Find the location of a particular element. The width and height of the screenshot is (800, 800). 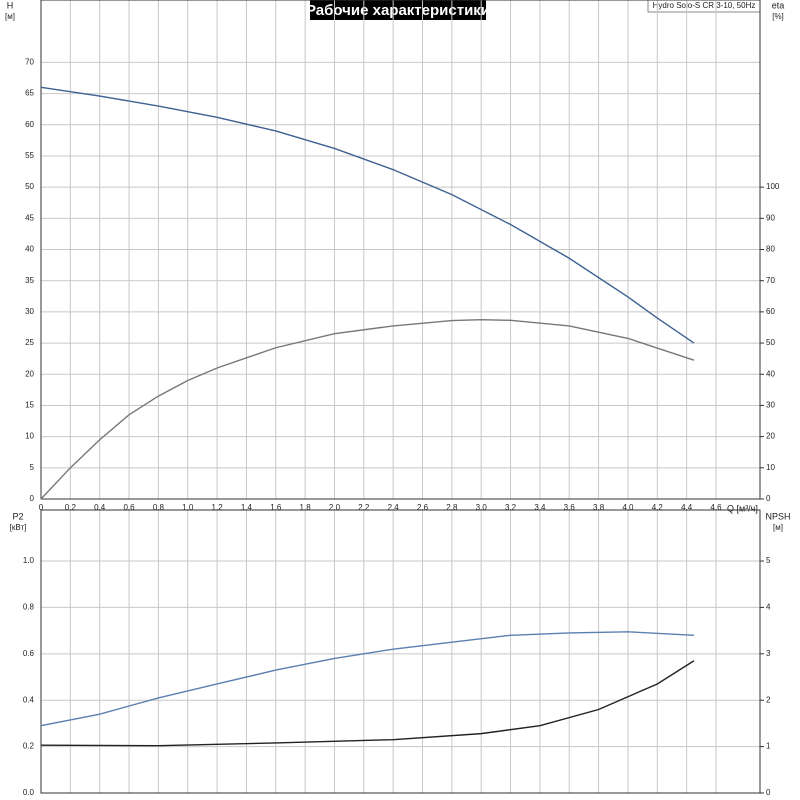

x-tick-label: 1.6 is located at coordinates (276, 507).